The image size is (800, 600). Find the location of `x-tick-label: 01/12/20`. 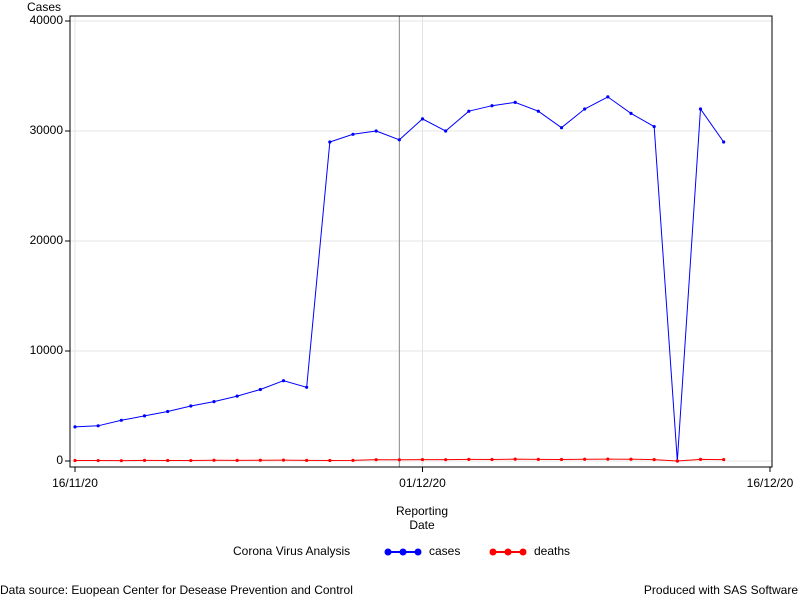

x-tick-label: 01/12/20 is located at coordinates (422, 483).